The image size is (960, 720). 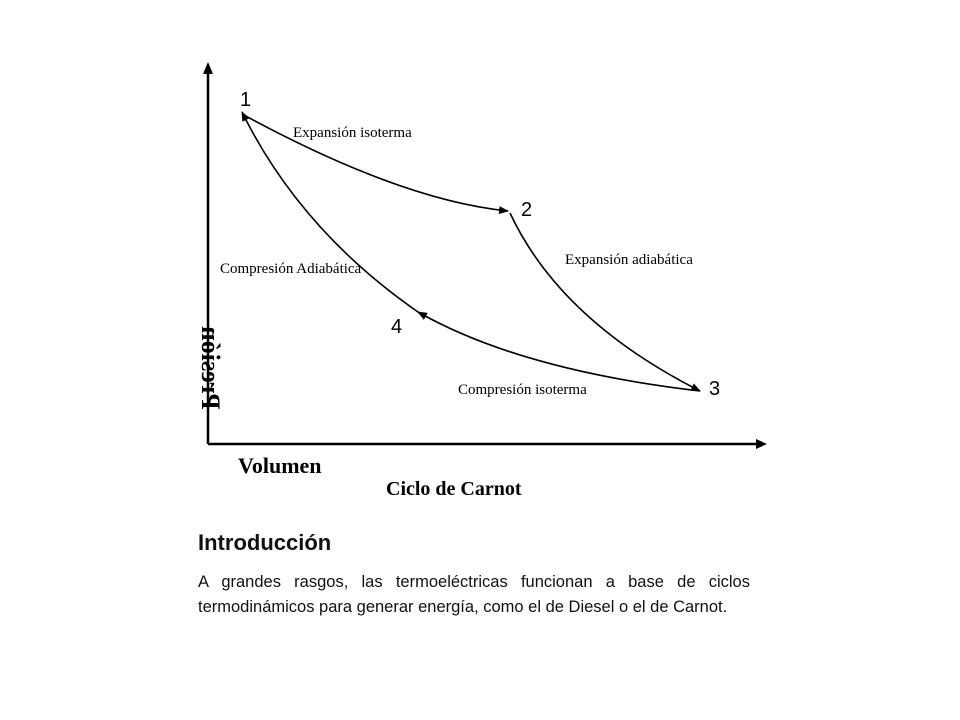 What do you see at coordinates (245, 100) in the screenshot?
I see `point-label-1: 1` at bounding box center [245, 100].